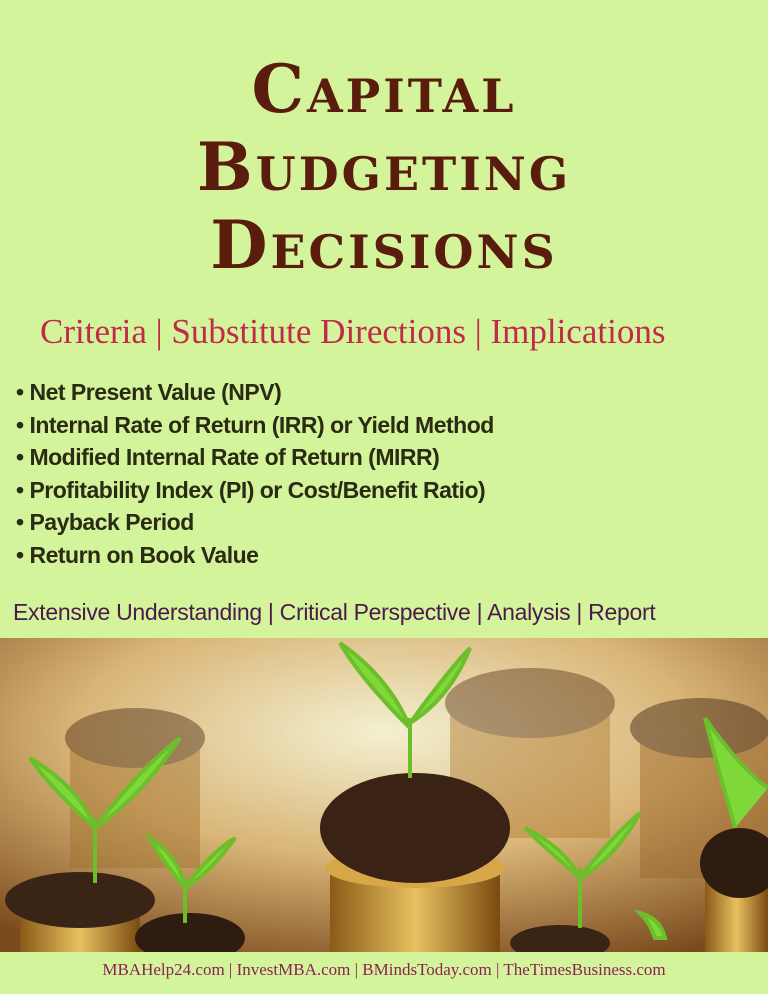  Describe the element at coordinates (415, 862) in the screenshot. I see `coin-stack-center` at that location.